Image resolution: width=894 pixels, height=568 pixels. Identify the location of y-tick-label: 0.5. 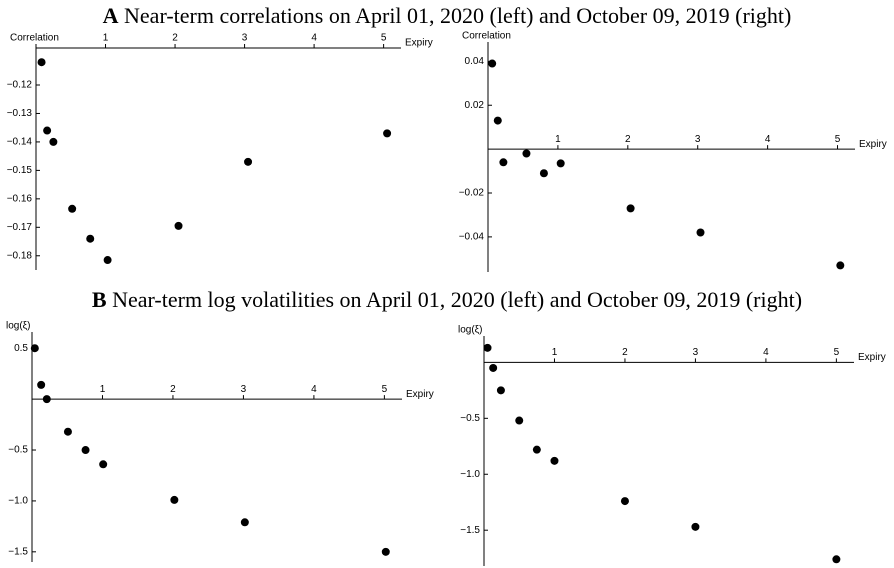
(21, 348).